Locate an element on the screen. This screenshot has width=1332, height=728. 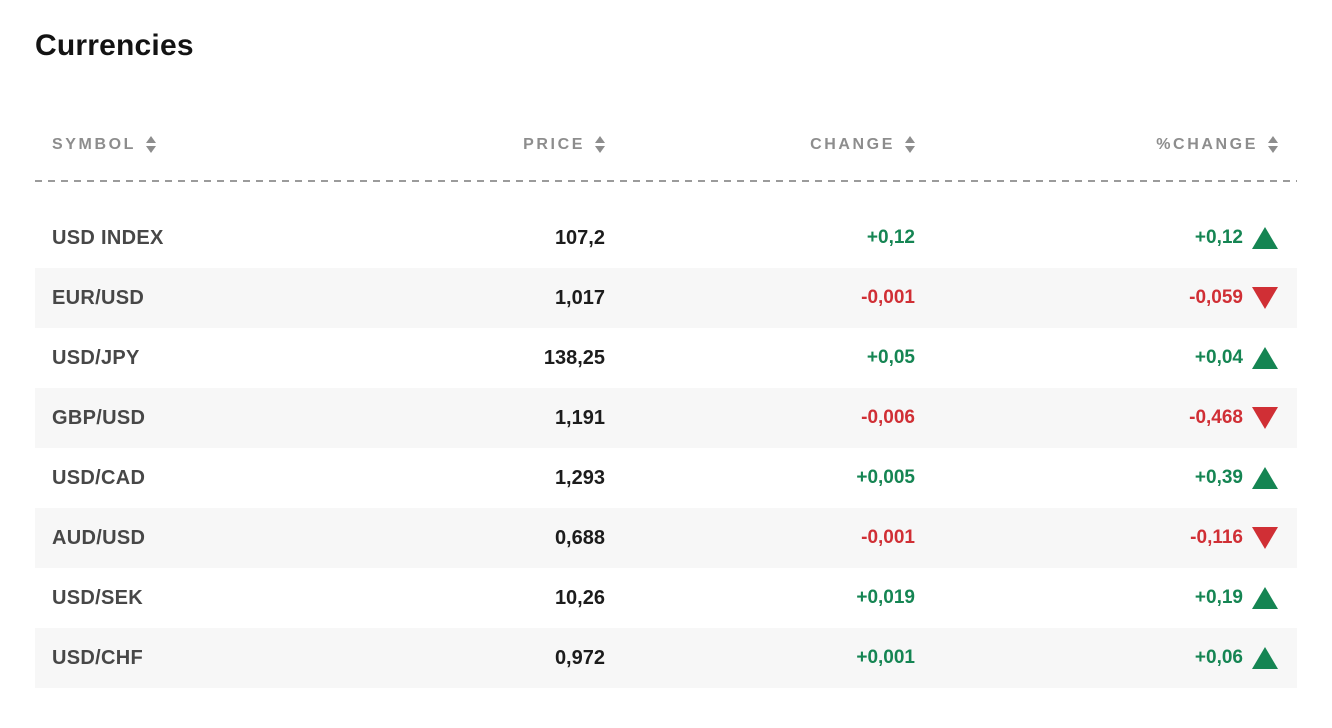
table-row: USD/JPY 138,25 +0,05 +0,04 is located at coordinates (666, 358).